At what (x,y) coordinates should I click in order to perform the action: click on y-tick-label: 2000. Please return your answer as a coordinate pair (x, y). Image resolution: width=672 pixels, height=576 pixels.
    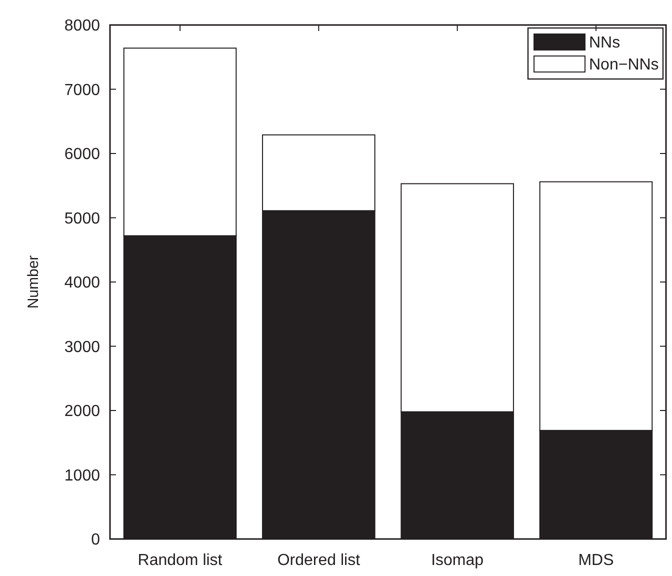
    Looking at the image, I should click on (82, 411).